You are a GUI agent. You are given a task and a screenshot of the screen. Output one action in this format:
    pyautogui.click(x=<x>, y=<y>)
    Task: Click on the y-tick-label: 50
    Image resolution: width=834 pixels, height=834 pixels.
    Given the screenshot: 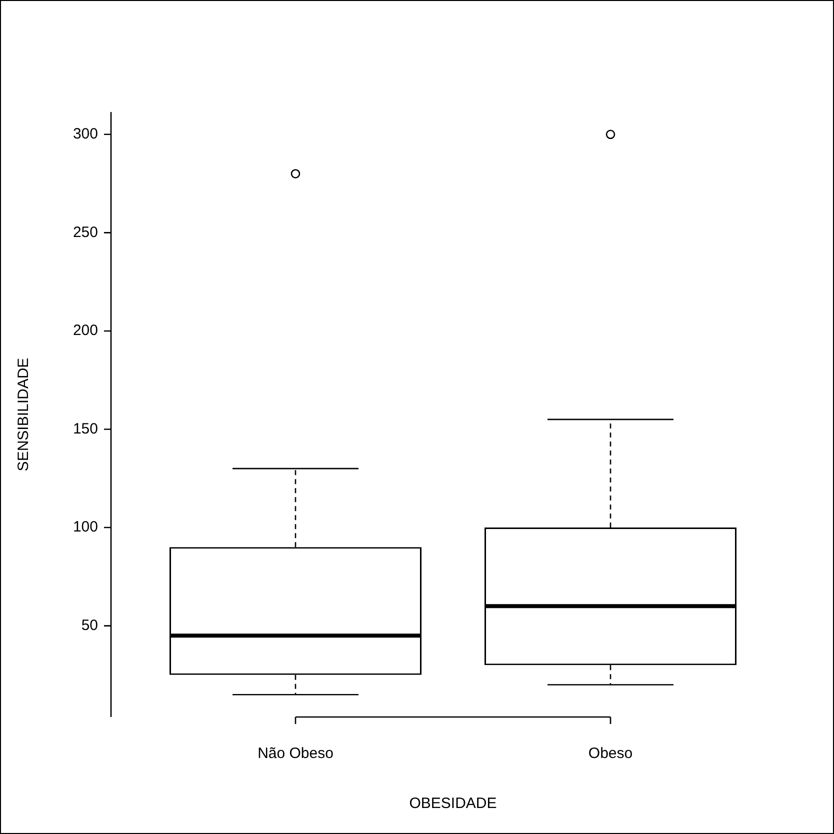 What is the action you would take?
    pyautogui.click(x=89, y=625)
    